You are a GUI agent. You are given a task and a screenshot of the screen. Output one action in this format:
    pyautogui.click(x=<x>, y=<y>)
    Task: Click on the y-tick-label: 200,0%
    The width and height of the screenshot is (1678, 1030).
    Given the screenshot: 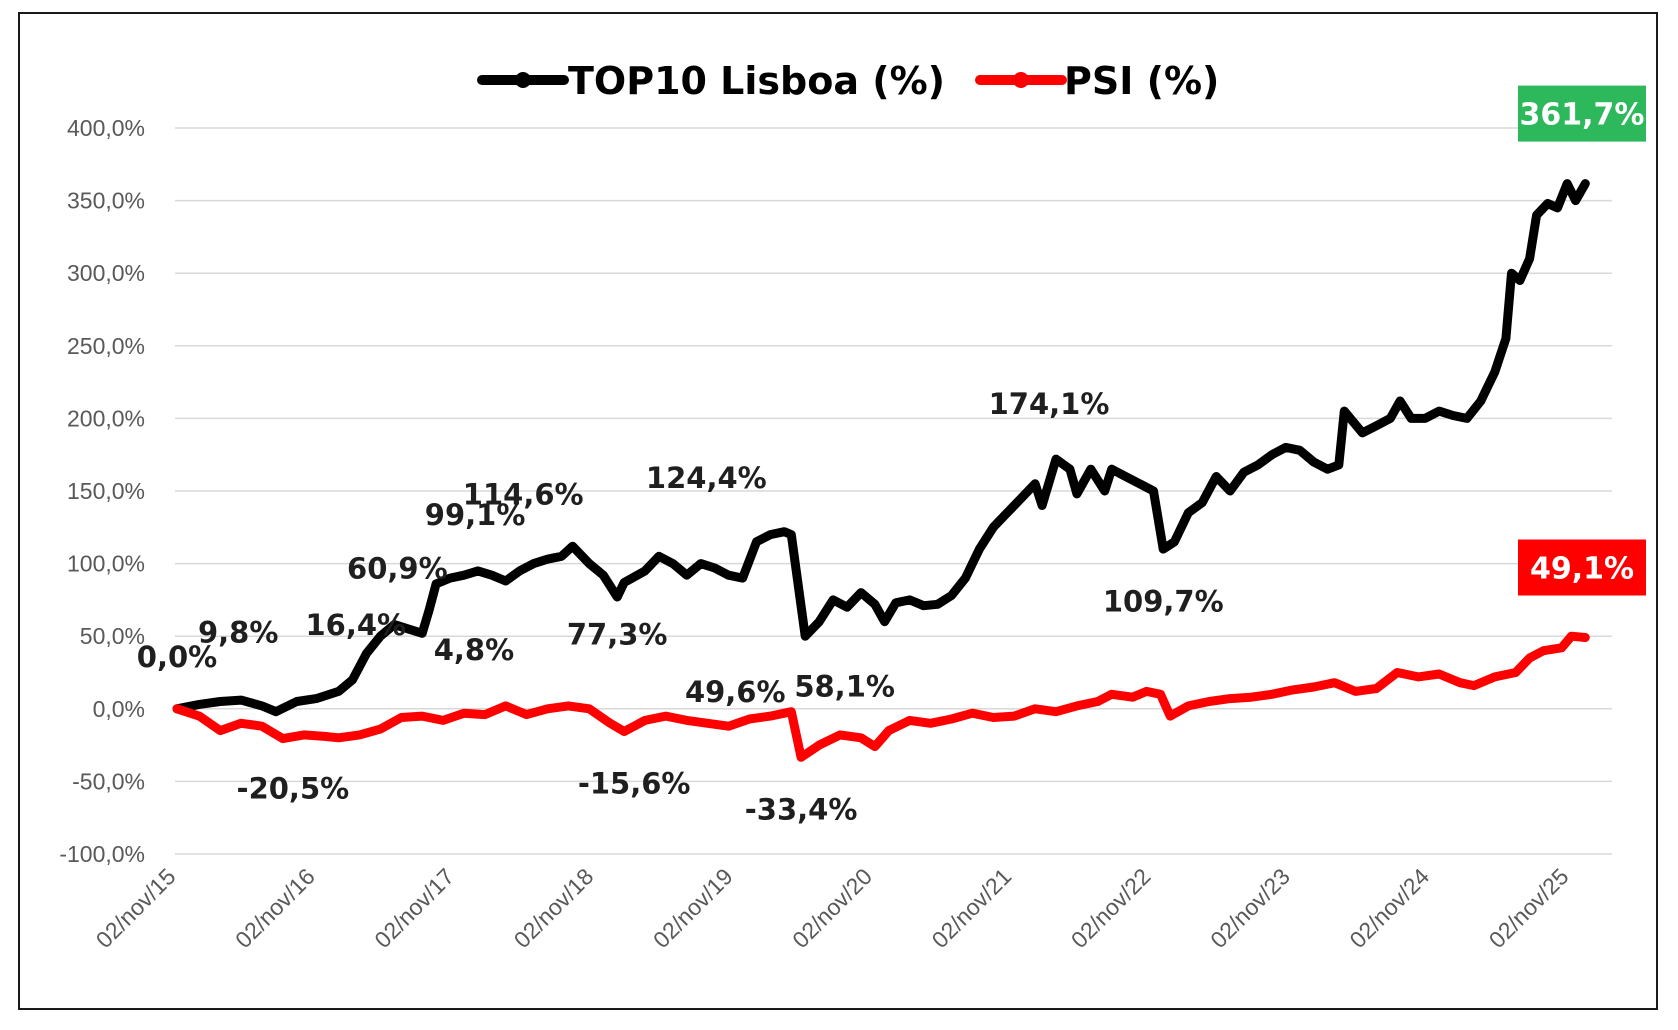 What is the action you would take?
    pyautogui.click(x=106, y=418)
    